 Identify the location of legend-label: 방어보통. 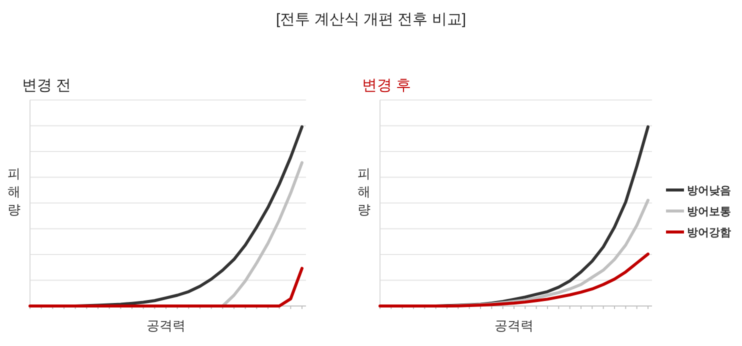
(709, 212).